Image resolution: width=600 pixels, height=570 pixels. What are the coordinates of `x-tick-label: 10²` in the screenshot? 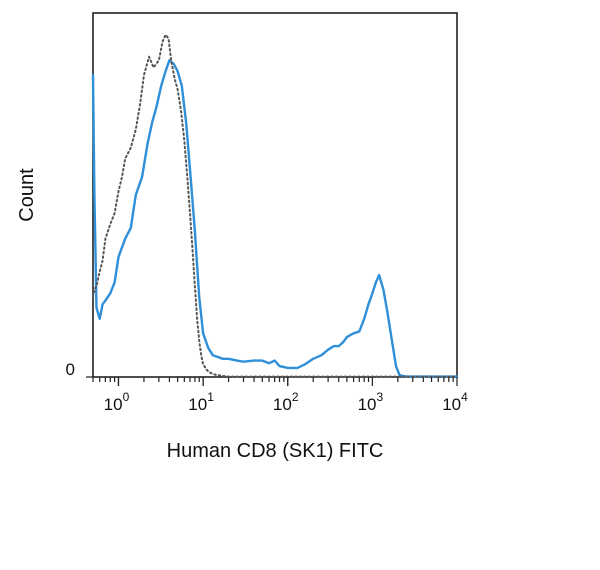 It's located at (286, 402).